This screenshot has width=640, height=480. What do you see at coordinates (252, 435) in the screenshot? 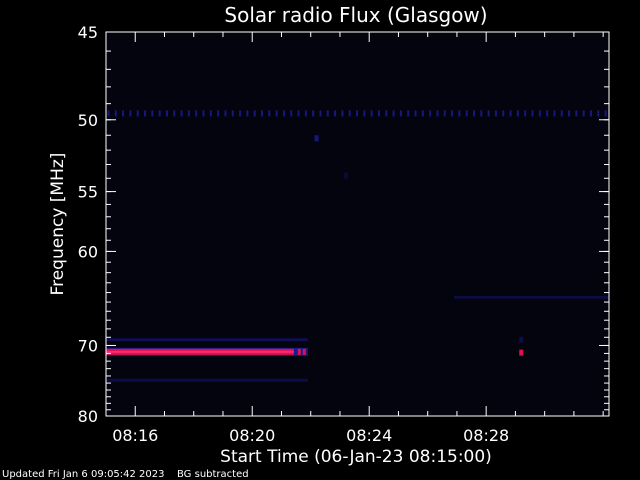
I see `x-tick-label: 08:20` at bounding box center [252, 435].